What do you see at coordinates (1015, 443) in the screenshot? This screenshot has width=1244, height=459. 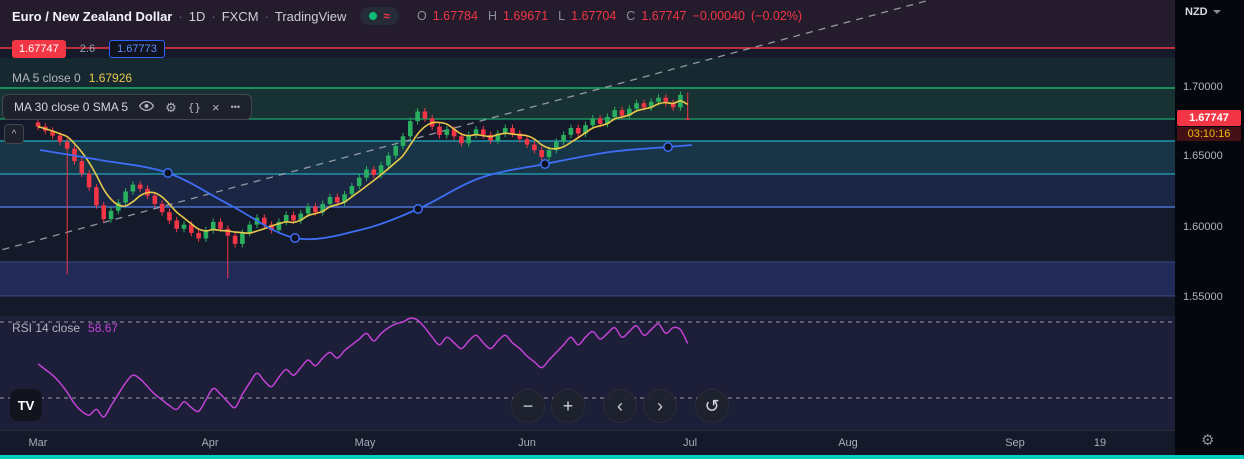 I see `time-axis-label: Sep` at bounding box center [1015, 443].